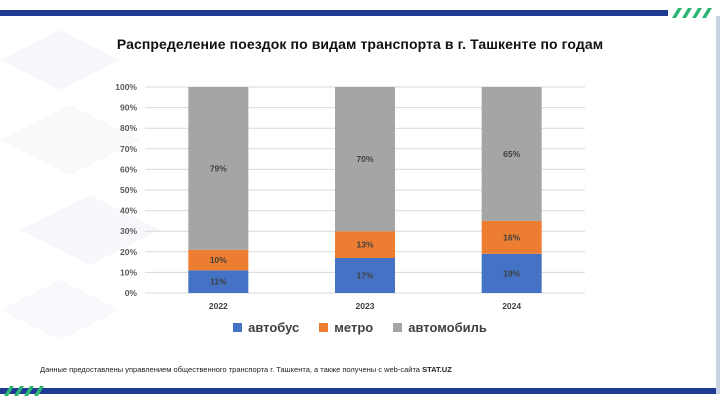 The width and height of the screenshot is (720, 404). Describe the element at coordinates (398, 327) in the screenshot. I see `legend-swatch-car` at that location.